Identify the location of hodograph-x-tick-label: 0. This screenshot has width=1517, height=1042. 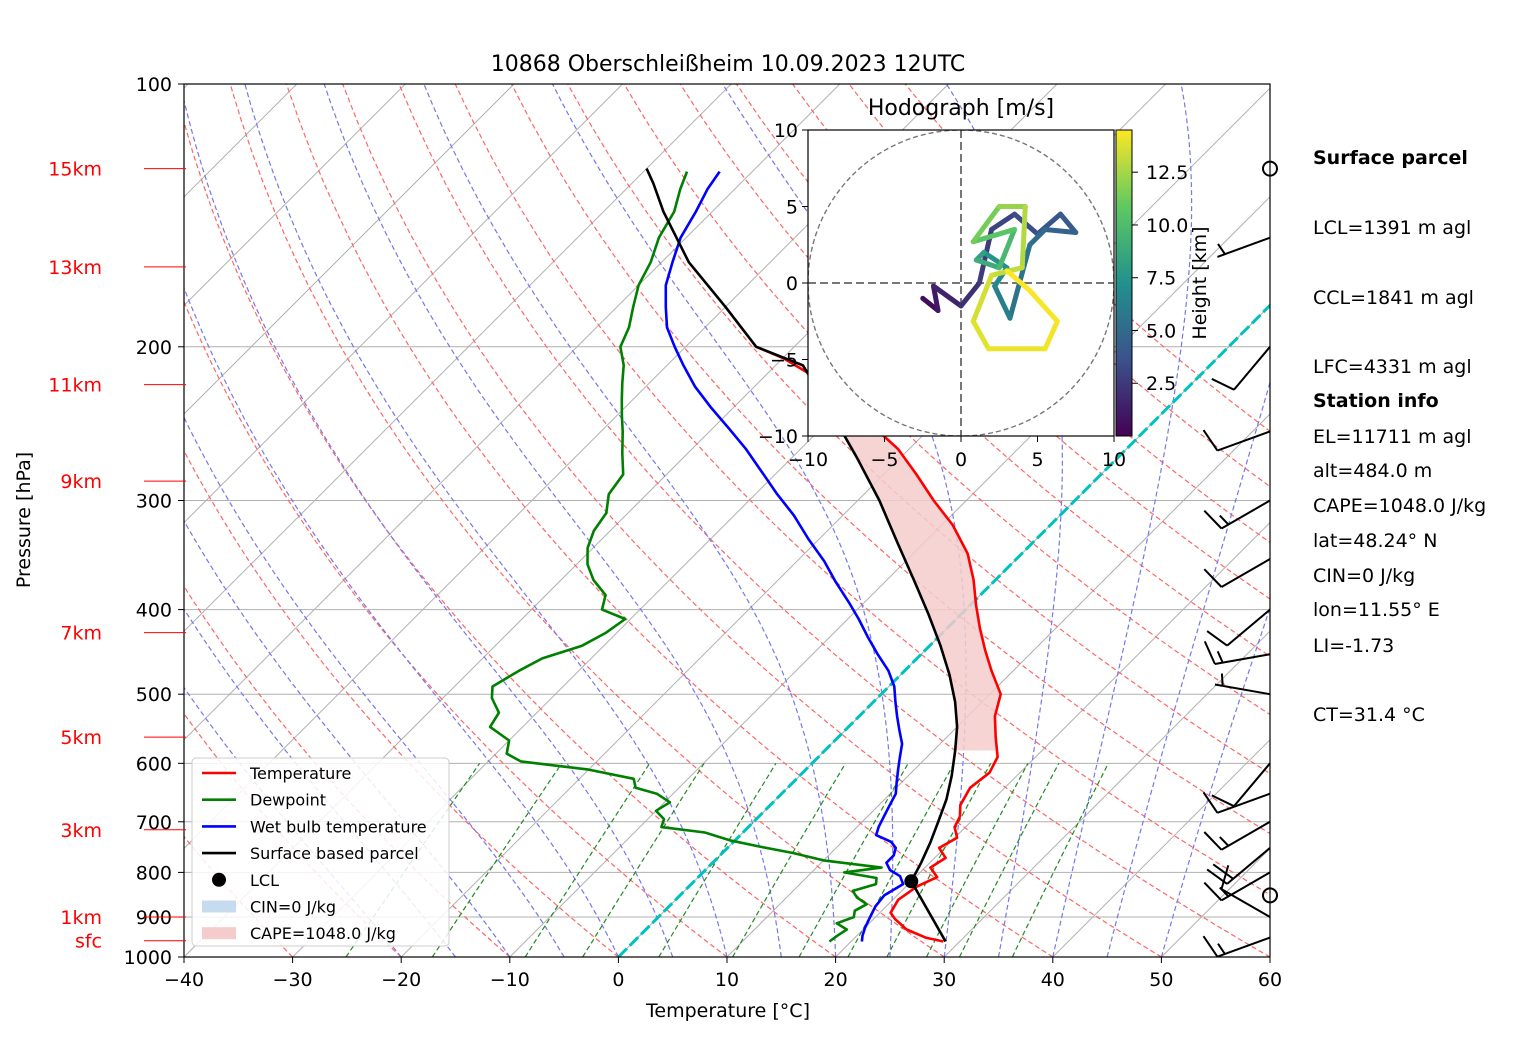
(961, 460).